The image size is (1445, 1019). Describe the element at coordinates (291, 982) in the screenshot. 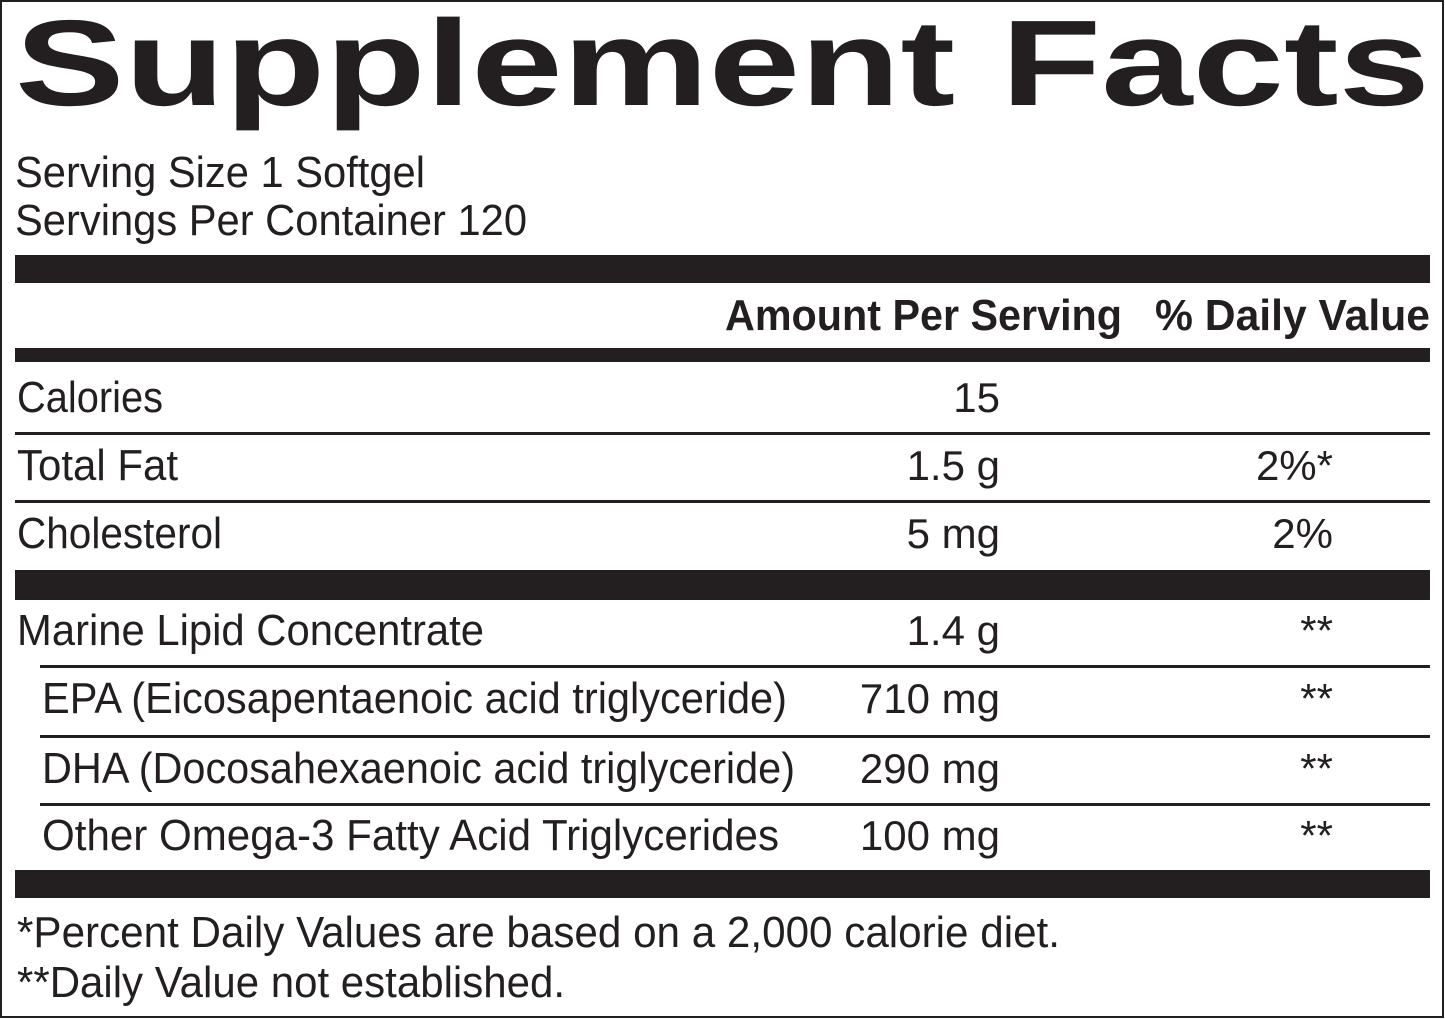

I see `footnote: **Daily Value not established.` at that location.